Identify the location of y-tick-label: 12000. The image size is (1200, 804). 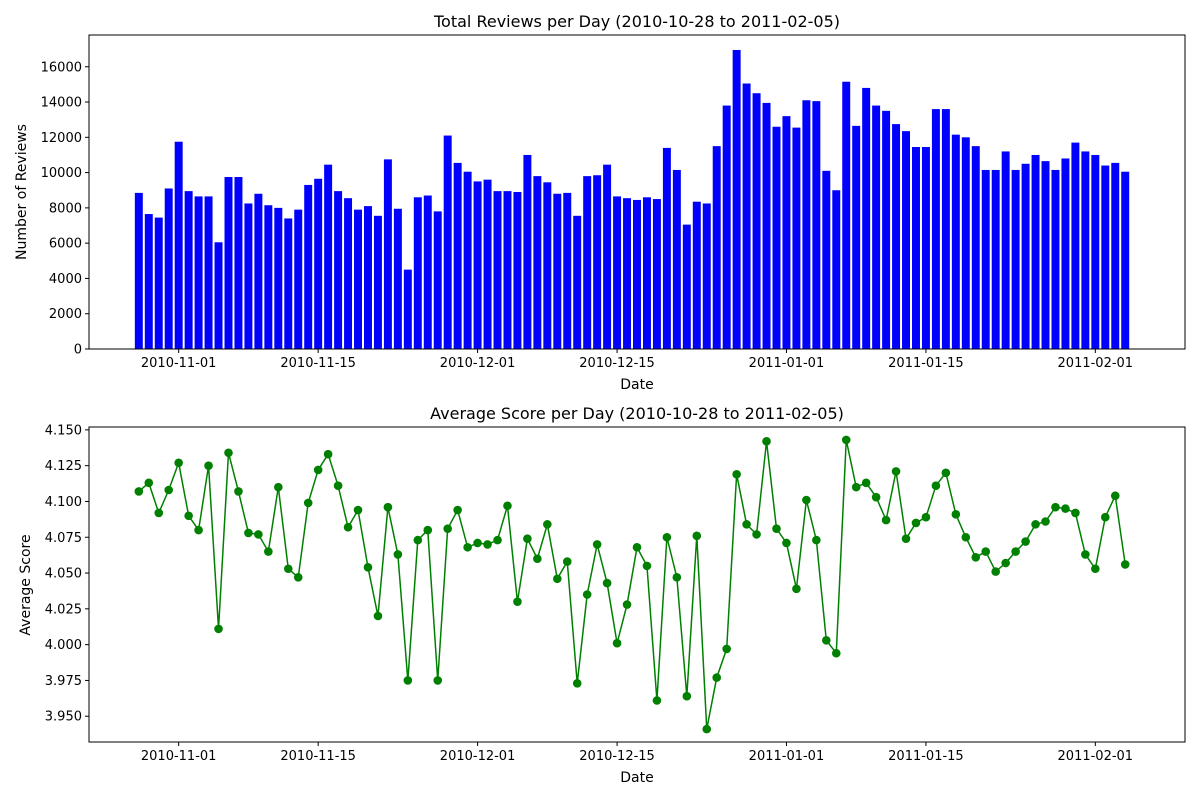
(61, 138).